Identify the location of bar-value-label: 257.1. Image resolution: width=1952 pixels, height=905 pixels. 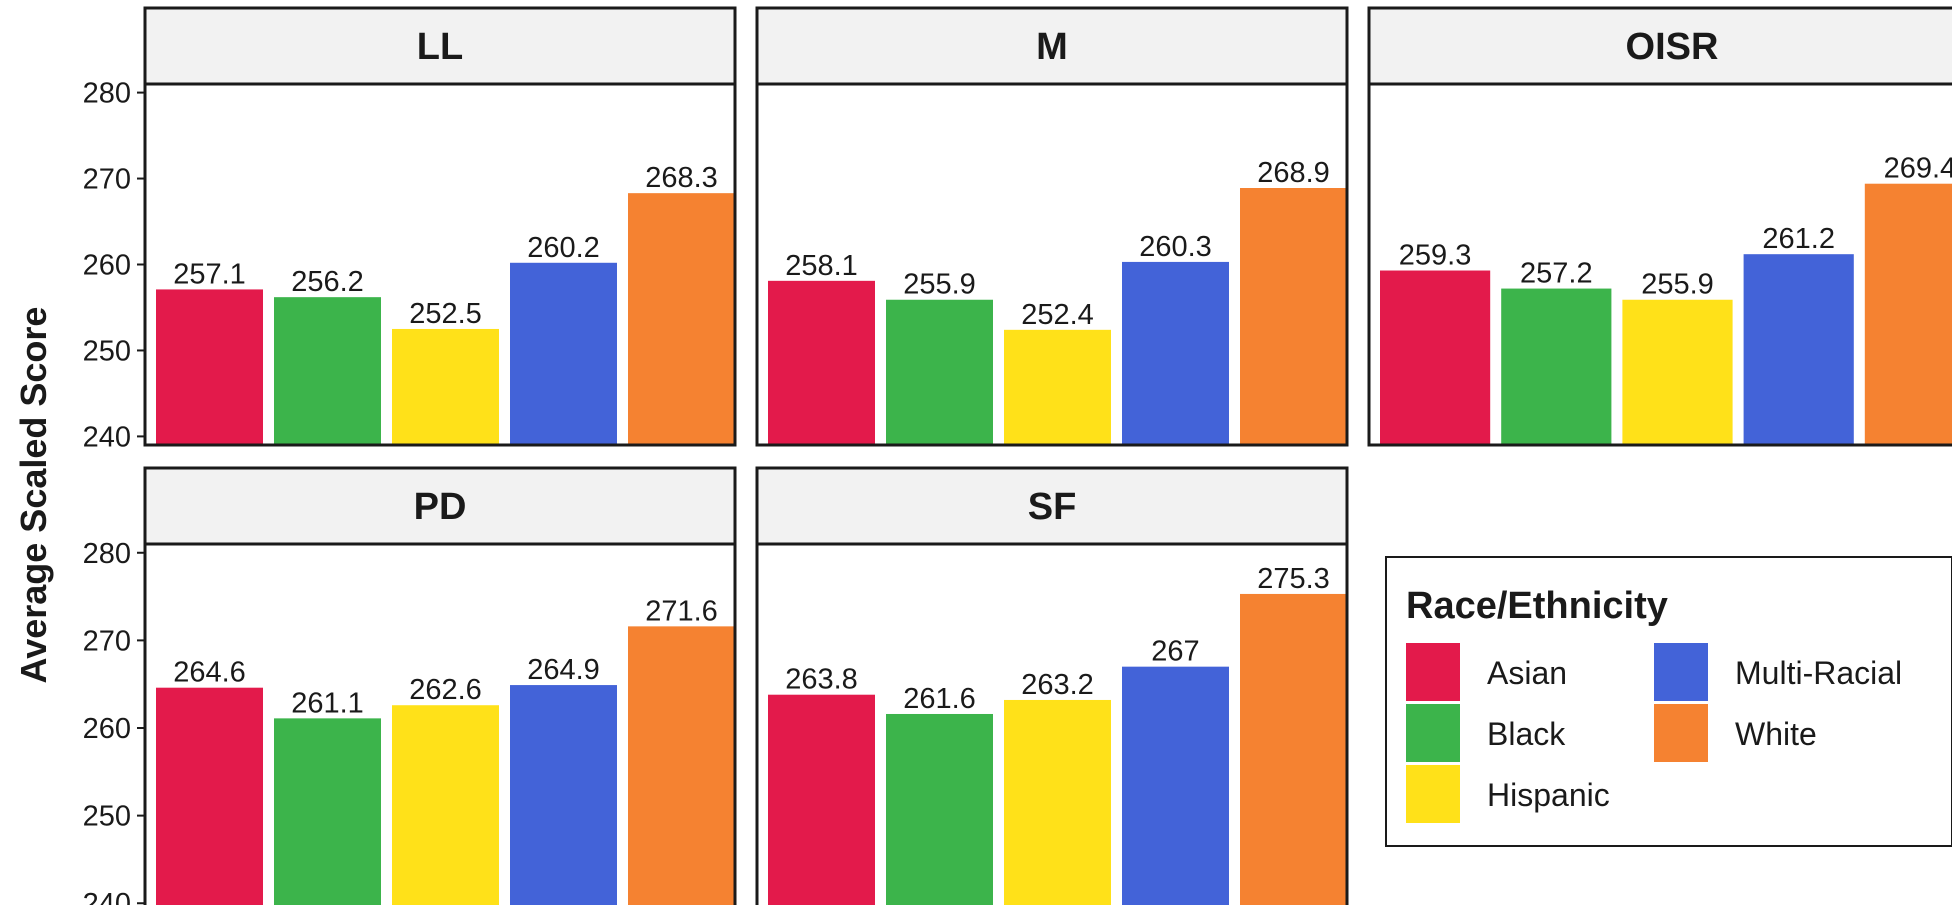
(209, 274).